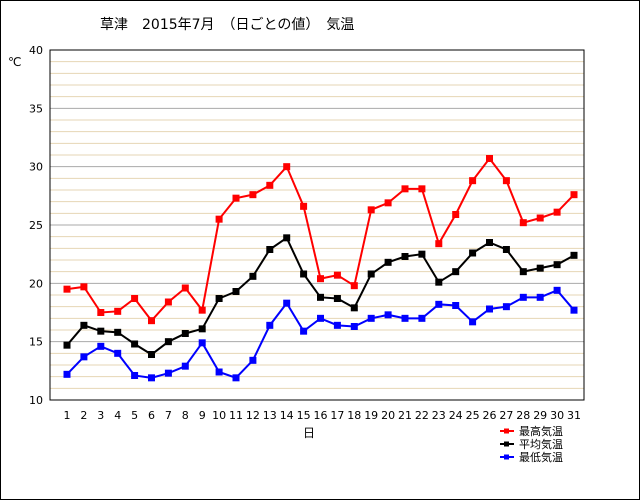 This screenshot has width=640, height=500. Describe the element at coordinates (473, 415) in the screenshot. I see `x-tick-label: 25` at that location.